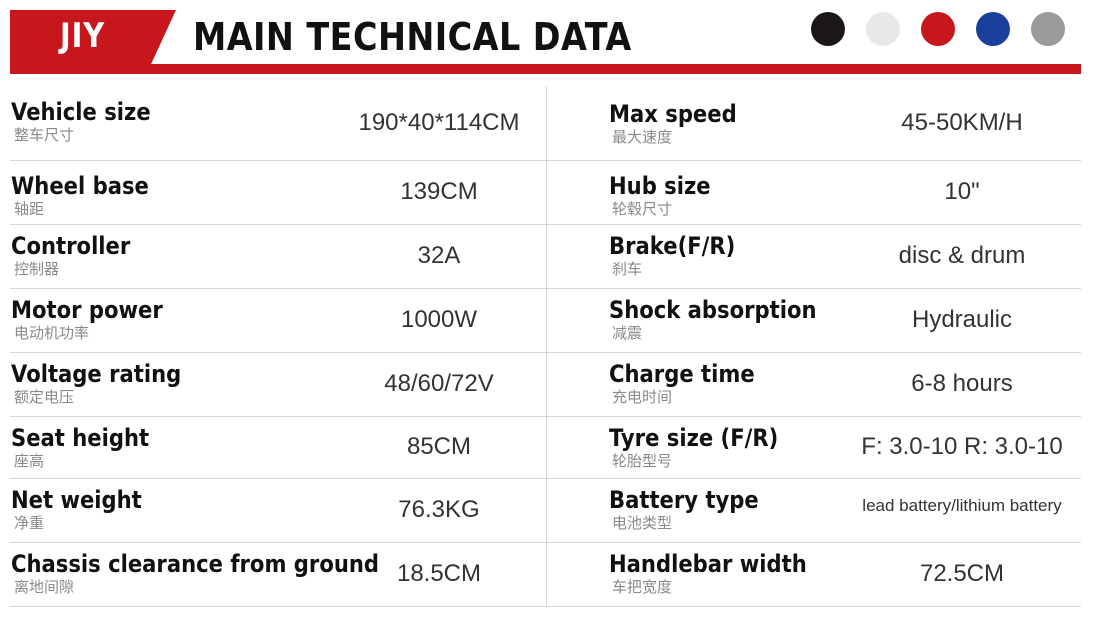 The height and width of the screenshot is (626, 1104). I want to click on spec-name-chinese: 座高, so click(29, 461).